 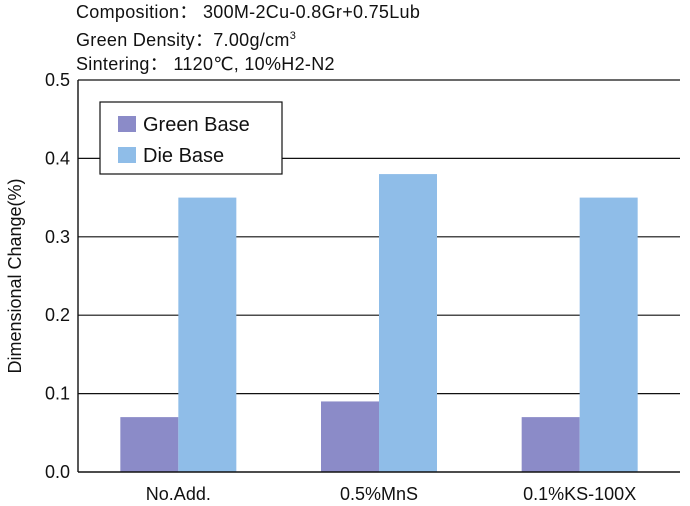 What do you see at coordinates (57, 394) in the screenshot?
I see `y-tick-label: 0.1` at bounding box center [57, 394].